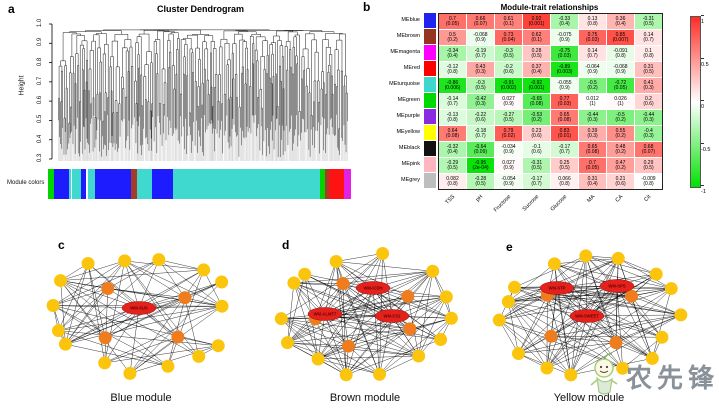  Describe the element at coordinates (411, 68) in the screenshot. I see `heatmap-row-label: MEred` at that location.